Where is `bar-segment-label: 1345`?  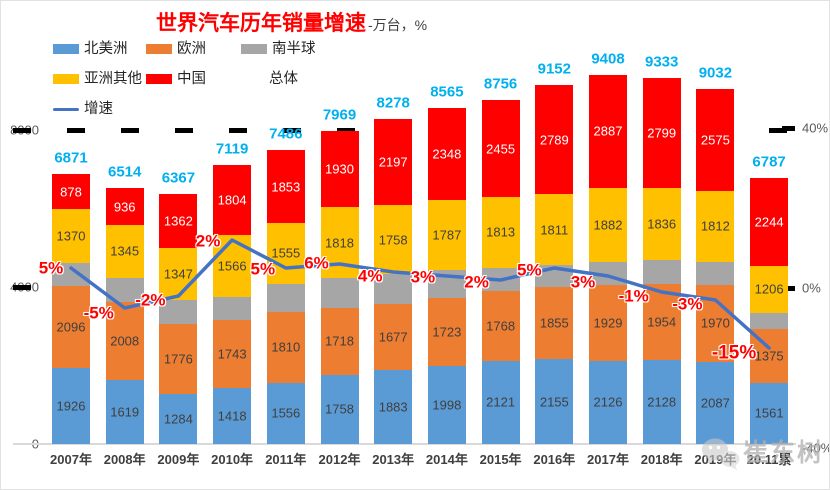
bar-segment-label: 1345 is located at coordinates (125, 251).